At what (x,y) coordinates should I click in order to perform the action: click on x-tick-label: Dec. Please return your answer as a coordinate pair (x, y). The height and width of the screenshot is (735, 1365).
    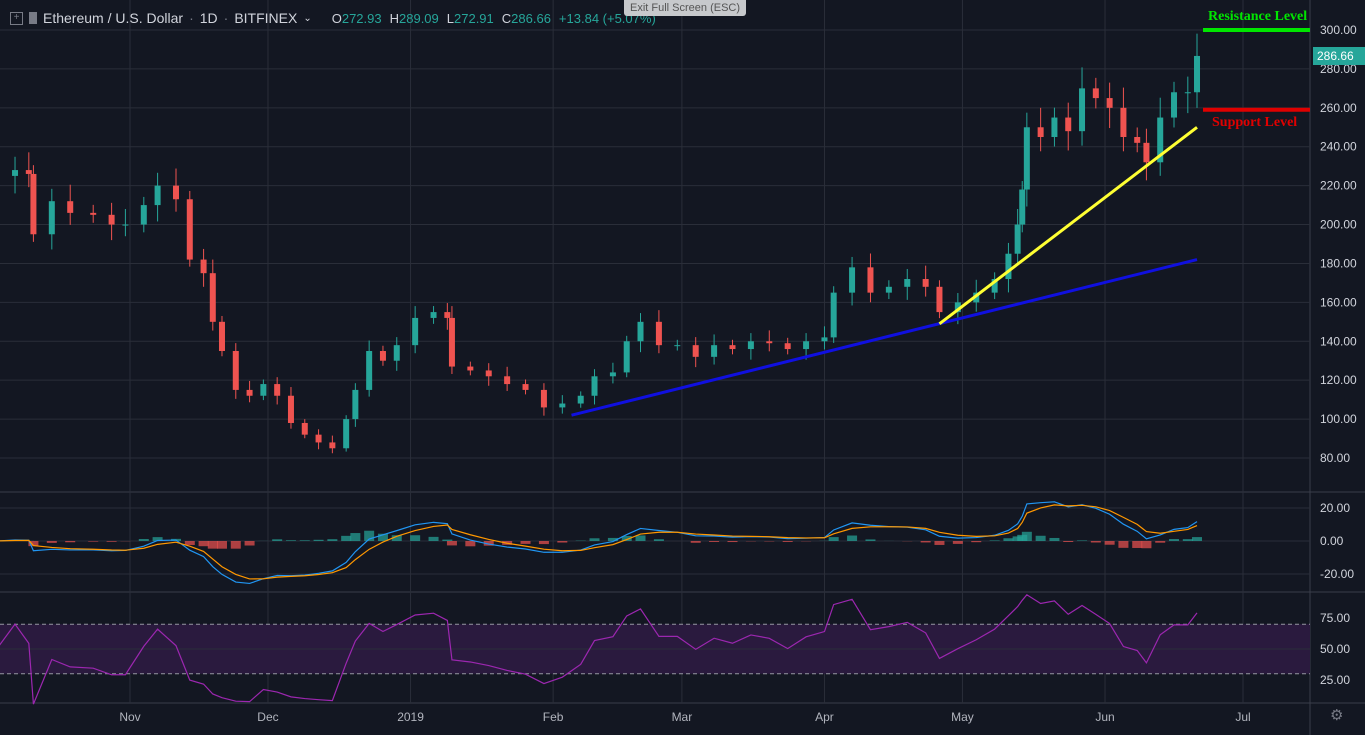
    Looking at the image, I should click on (267, 717).